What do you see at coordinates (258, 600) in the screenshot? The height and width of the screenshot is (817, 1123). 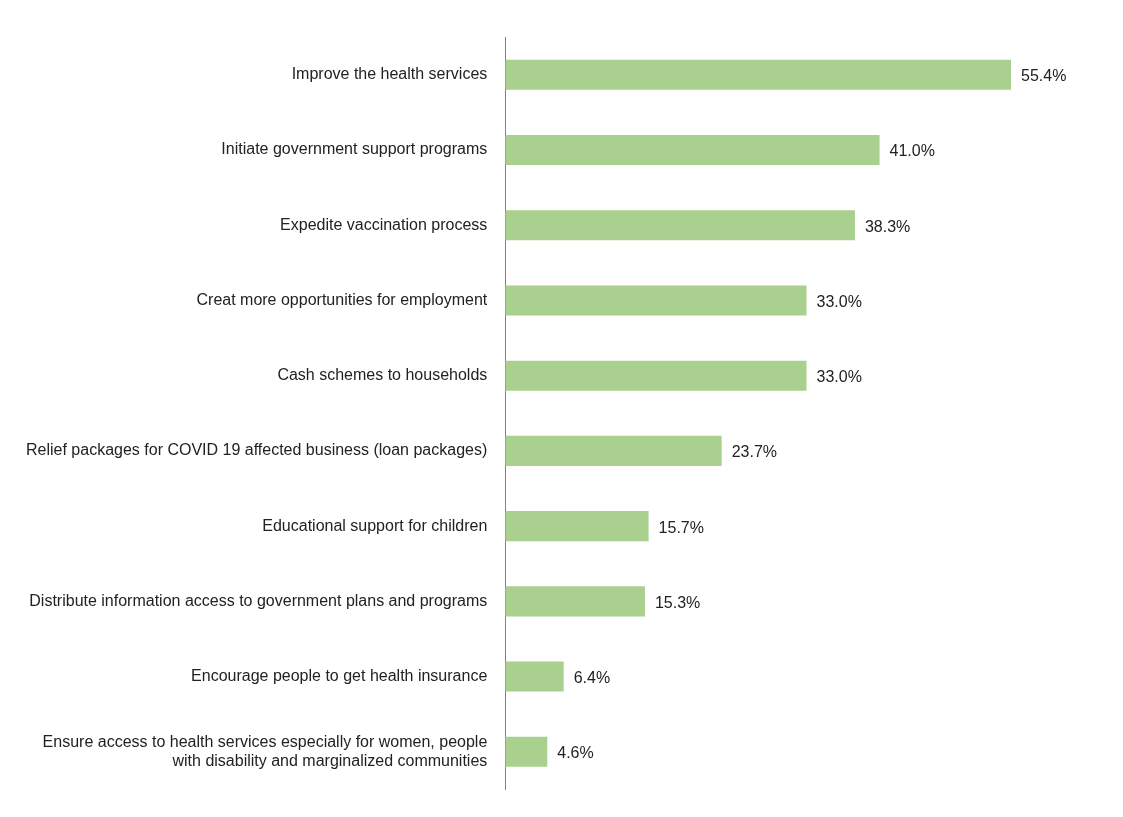 I see `y-tick-label: Distribute information access to government plans and programs` at bounding box center [258, 600].